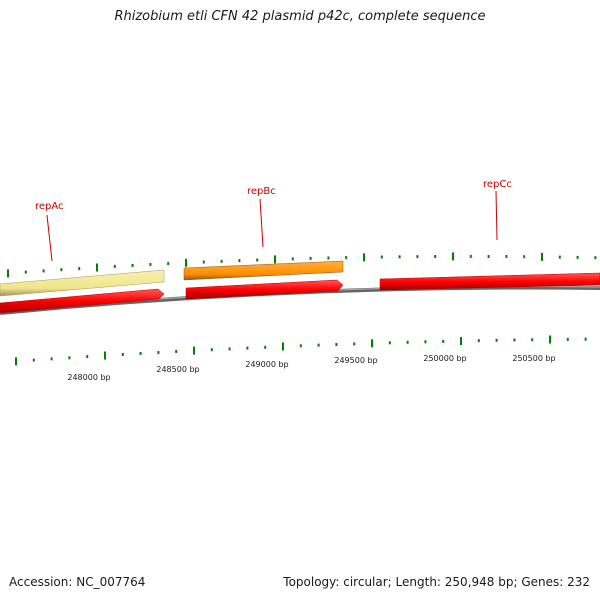 The height and width of the screenshot is (600, 600). Describe the element at coordinates (88, 377) in the screenshot. I see `scale-label-248000: 248000 bp` at that location.